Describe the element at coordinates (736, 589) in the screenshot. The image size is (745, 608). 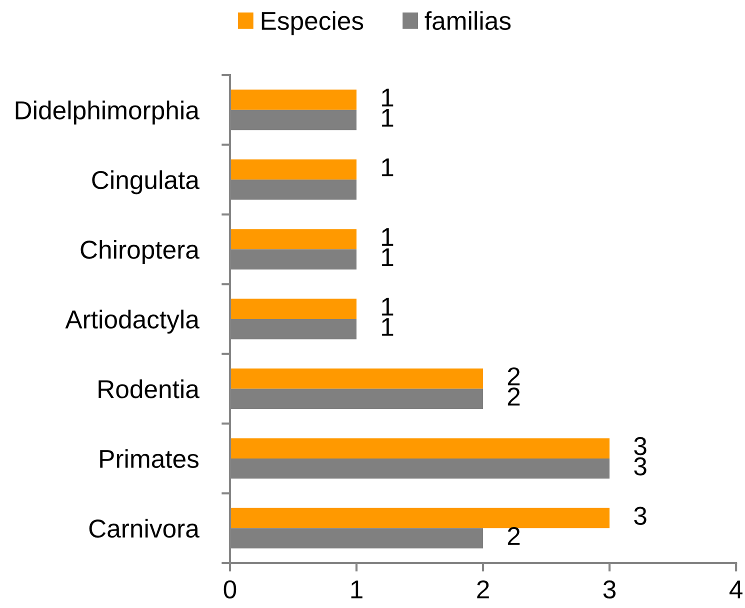
I see `x-tick-label: 4` at that location.